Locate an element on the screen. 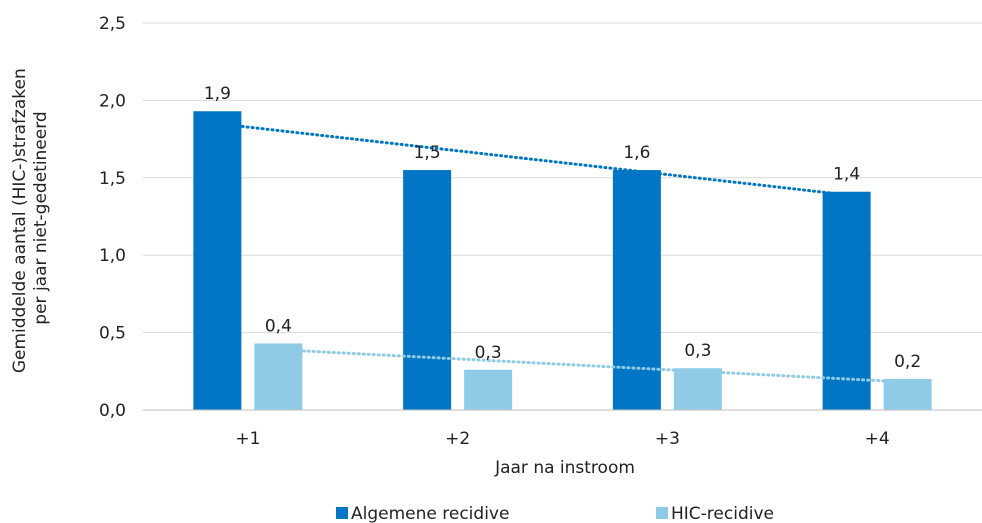 Image resolution: width=982 pixels, height=523 pixels. y-tick-label: 0,0 is located at coordinates (112, 411).